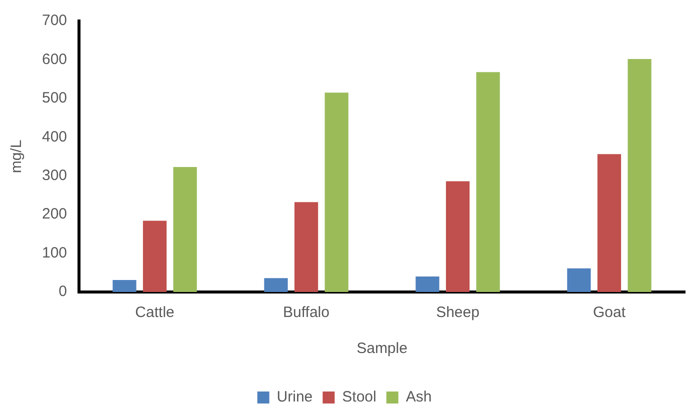 The image size is (689, 415). I want to click on x-tick-label: Sheep, so click(458, 313).